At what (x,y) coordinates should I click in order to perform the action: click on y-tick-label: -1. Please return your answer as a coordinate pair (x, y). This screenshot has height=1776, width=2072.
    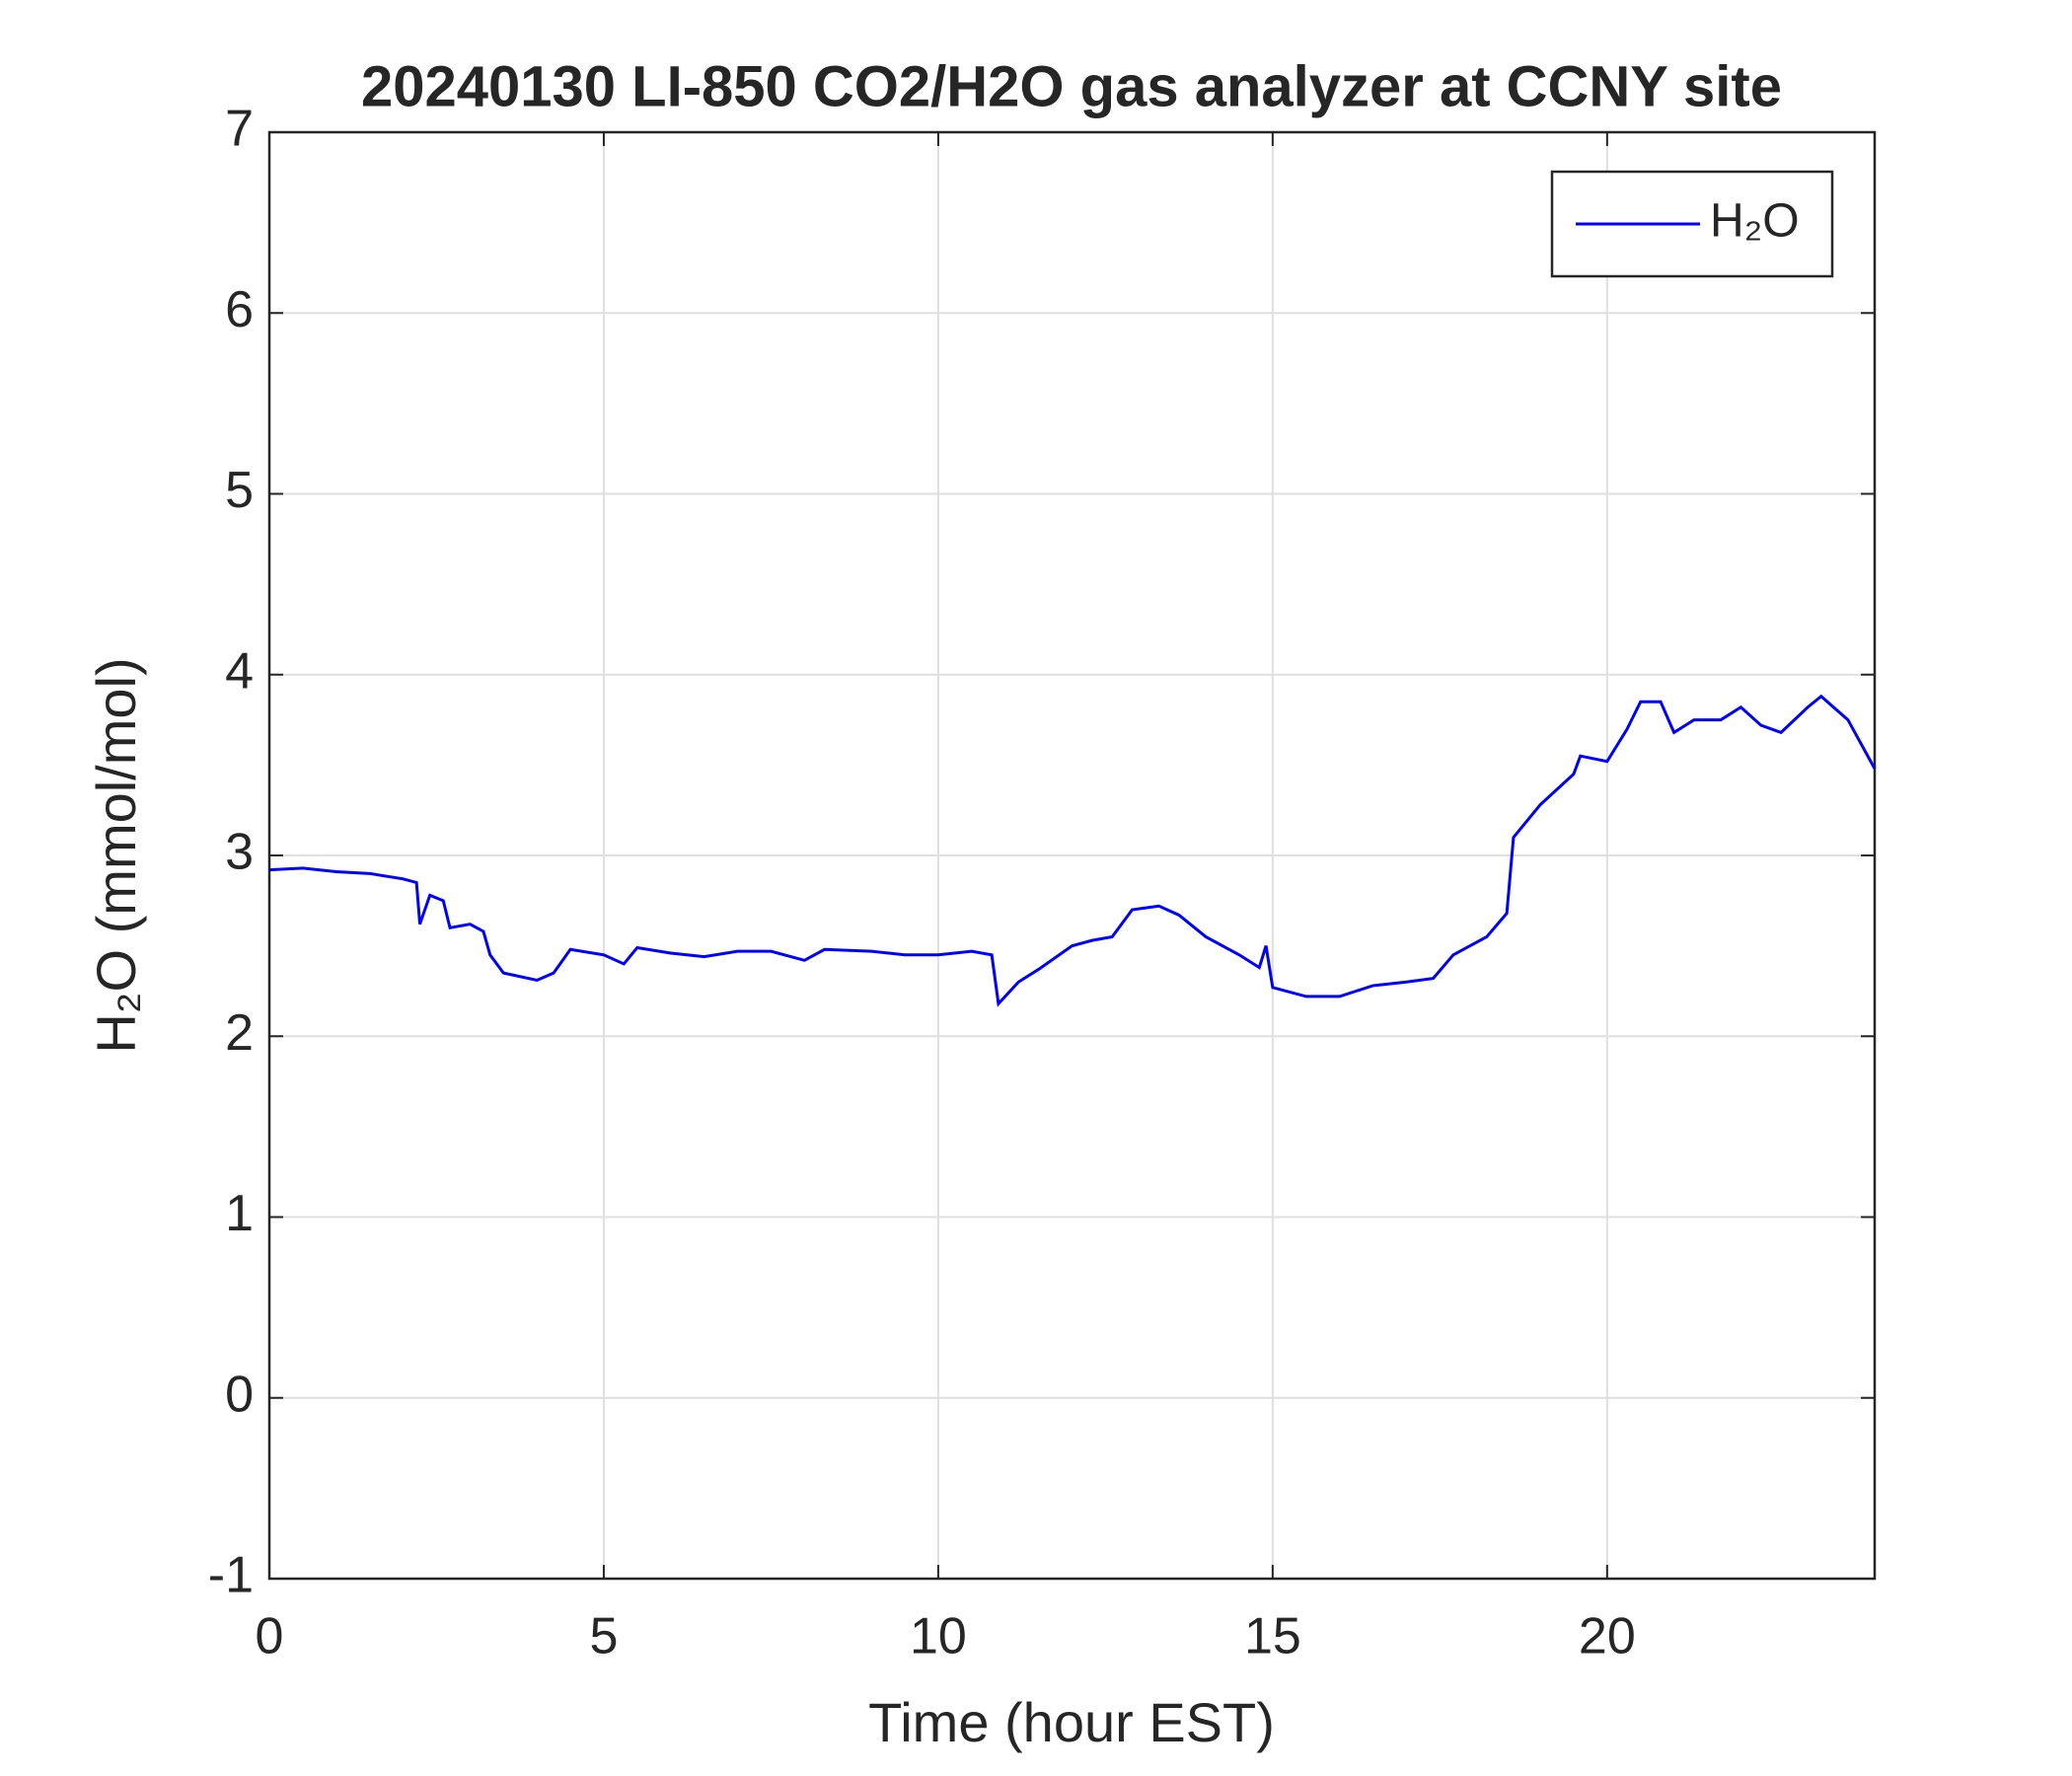
    Looking at the image, I should click on (231, 1576).